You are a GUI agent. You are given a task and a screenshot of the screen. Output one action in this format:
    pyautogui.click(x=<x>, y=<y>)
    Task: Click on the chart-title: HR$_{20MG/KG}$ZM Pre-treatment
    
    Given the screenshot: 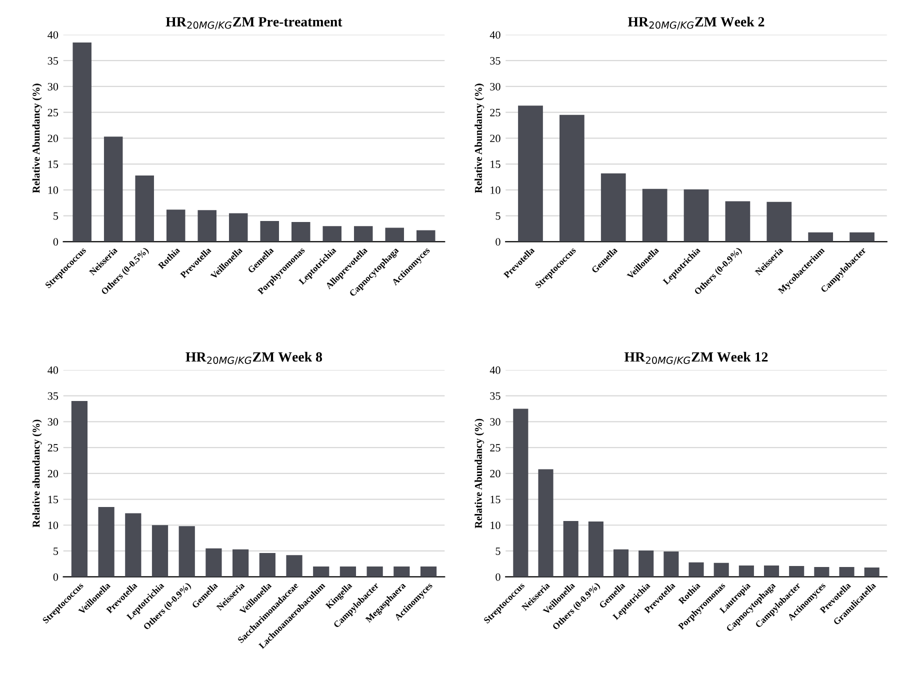 What is the action you would take?
    pyautogui.click(x=254, y=23)
    